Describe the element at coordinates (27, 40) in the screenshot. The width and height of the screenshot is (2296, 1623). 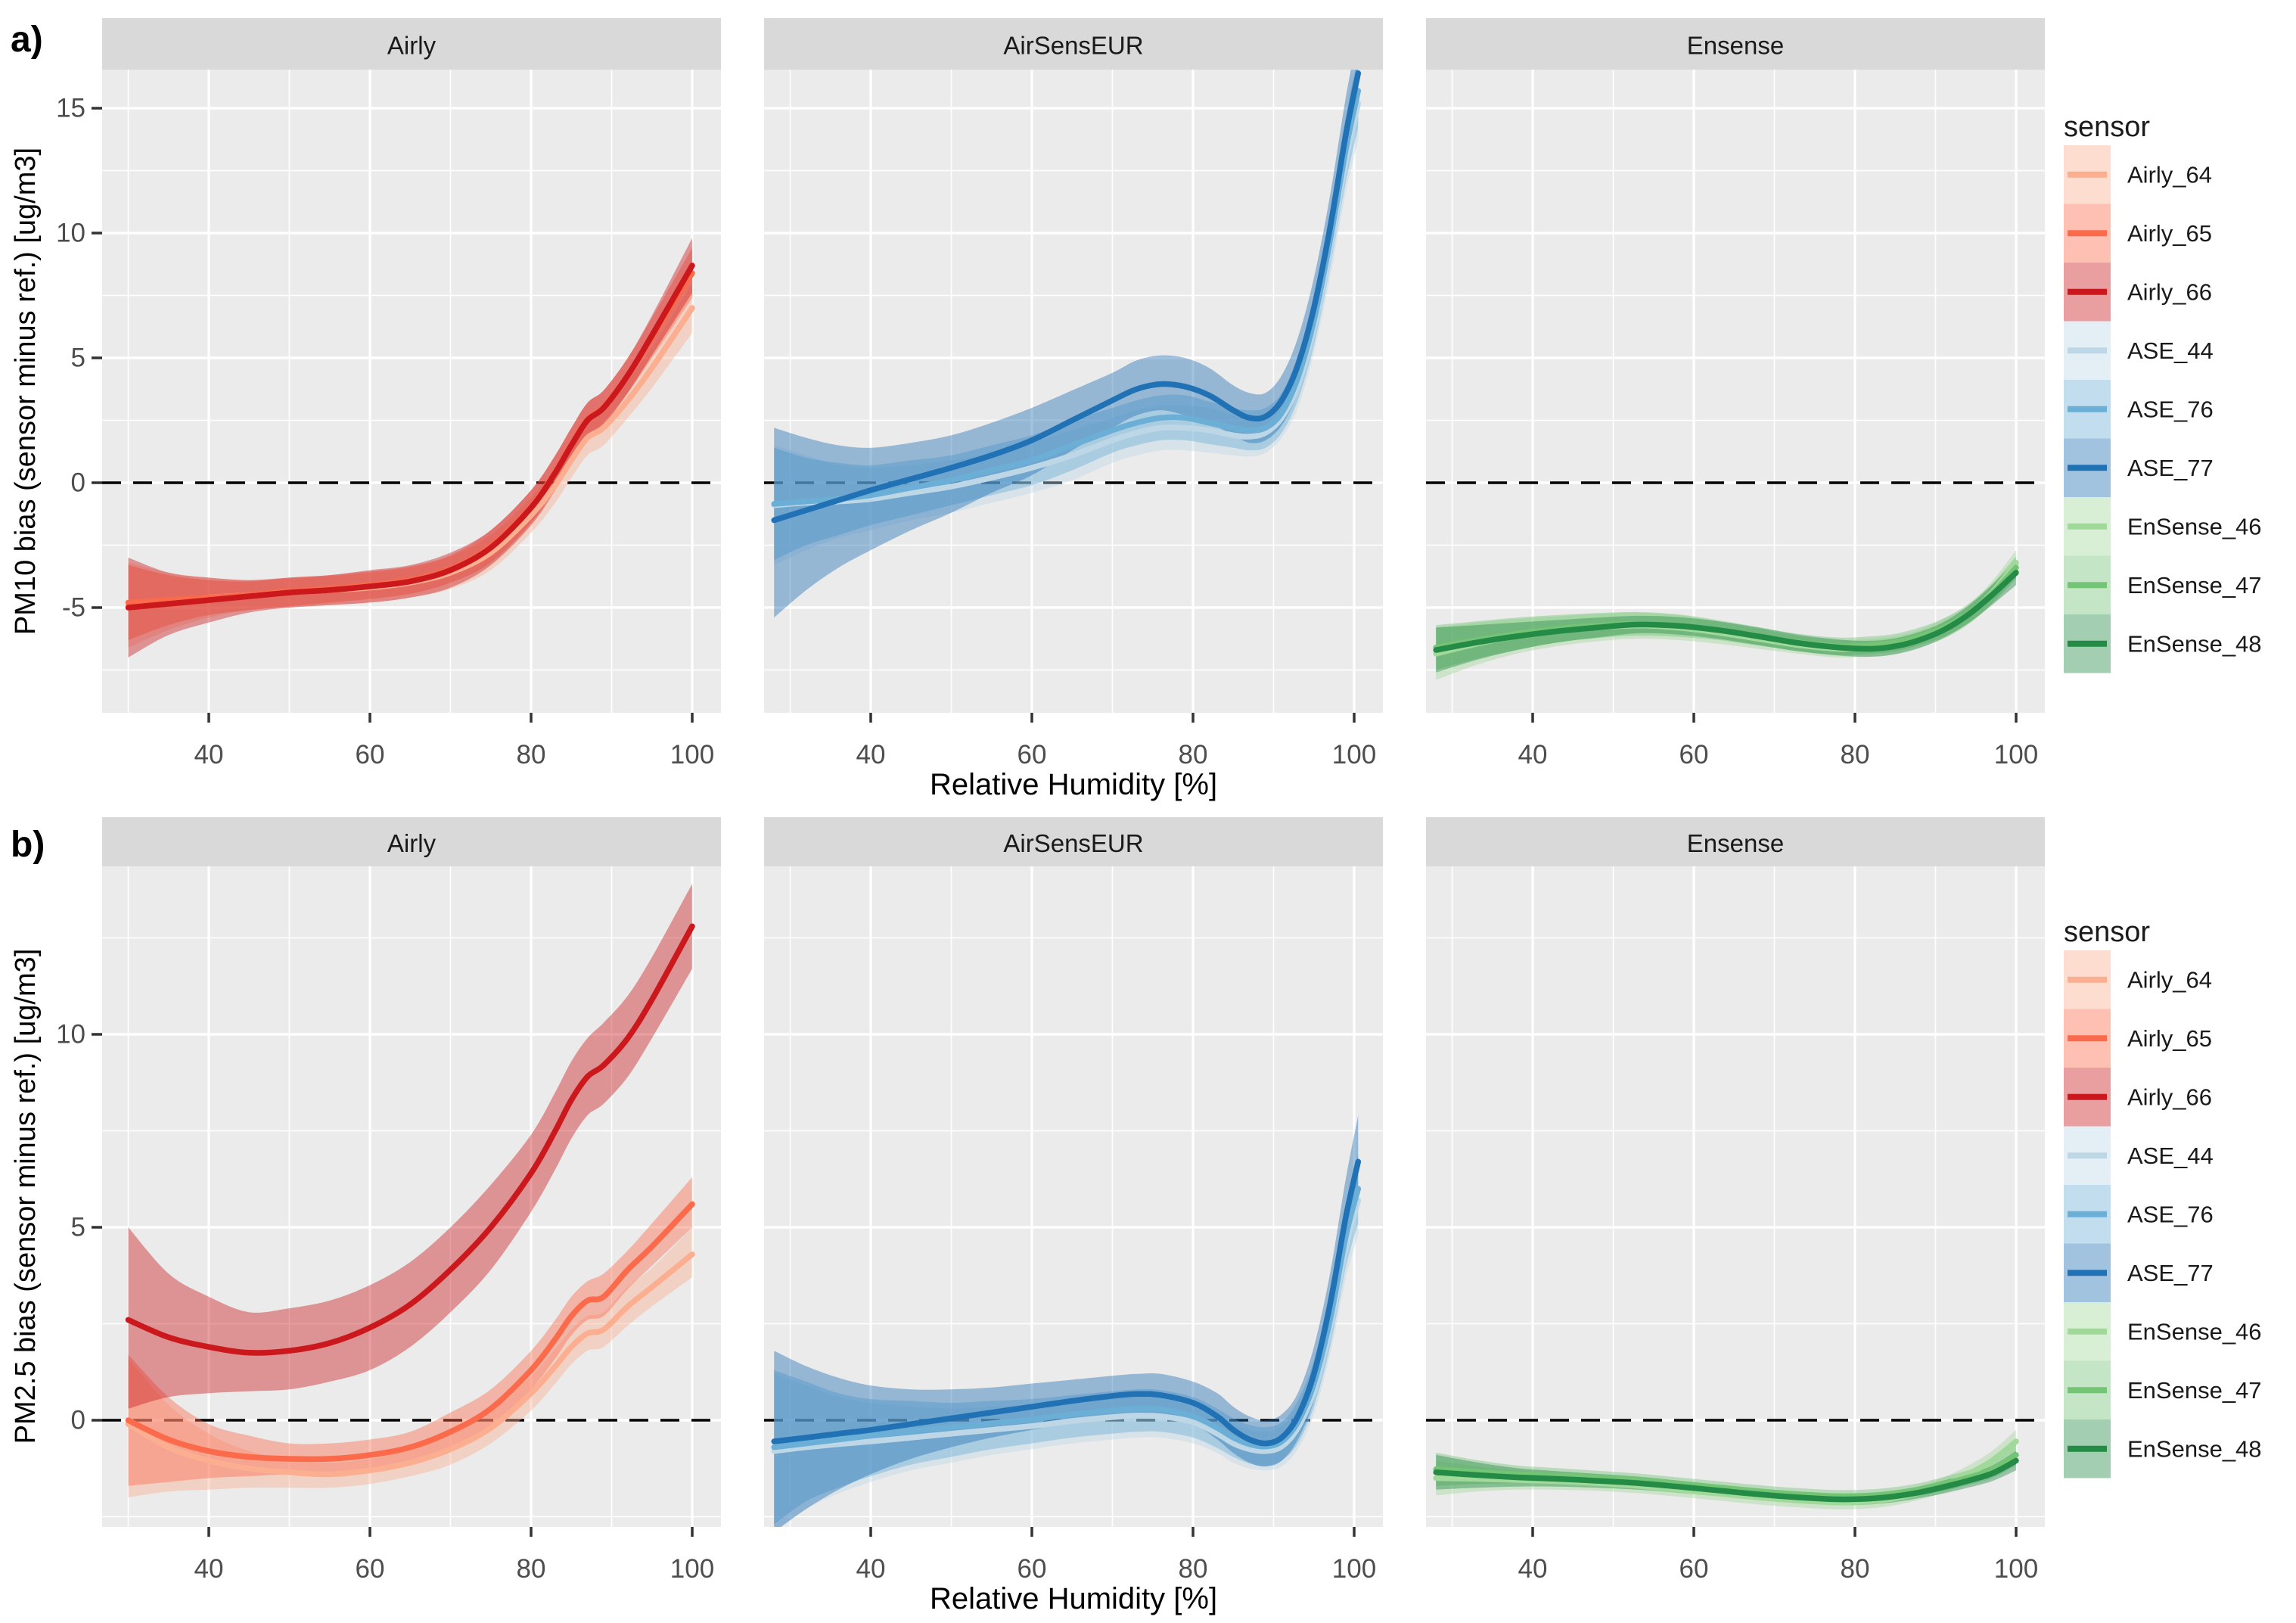
I see `panel-tag-a: a)` at that location.